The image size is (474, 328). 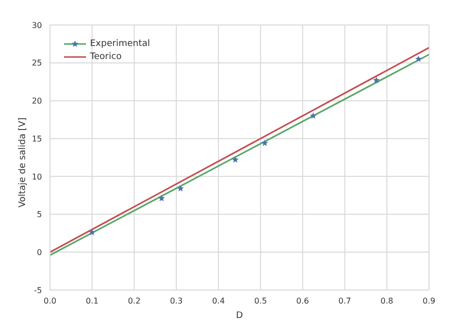 I want to click on x-tick-label: 0.6, so click(x=303, y=301).